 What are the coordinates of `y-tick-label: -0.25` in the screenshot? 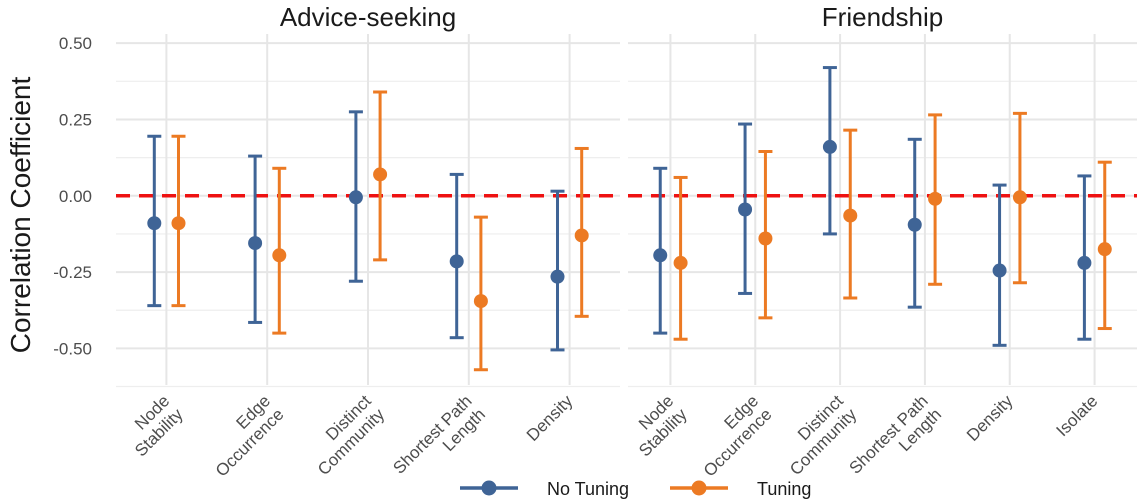 It's located at (72, 272).